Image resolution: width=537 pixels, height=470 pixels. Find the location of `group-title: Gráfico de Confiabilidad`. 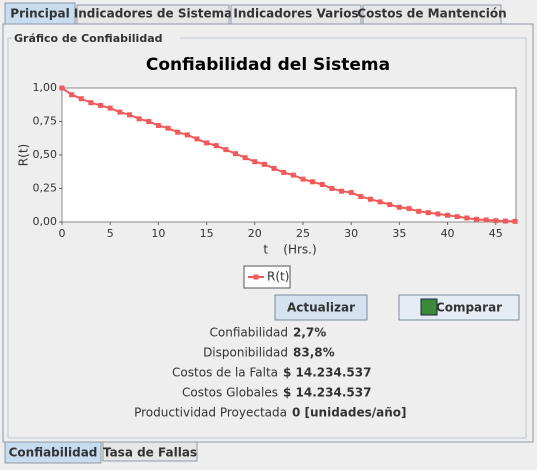

group-title: Gráfico de Confiabilidad is located at coordinates (88, 38).